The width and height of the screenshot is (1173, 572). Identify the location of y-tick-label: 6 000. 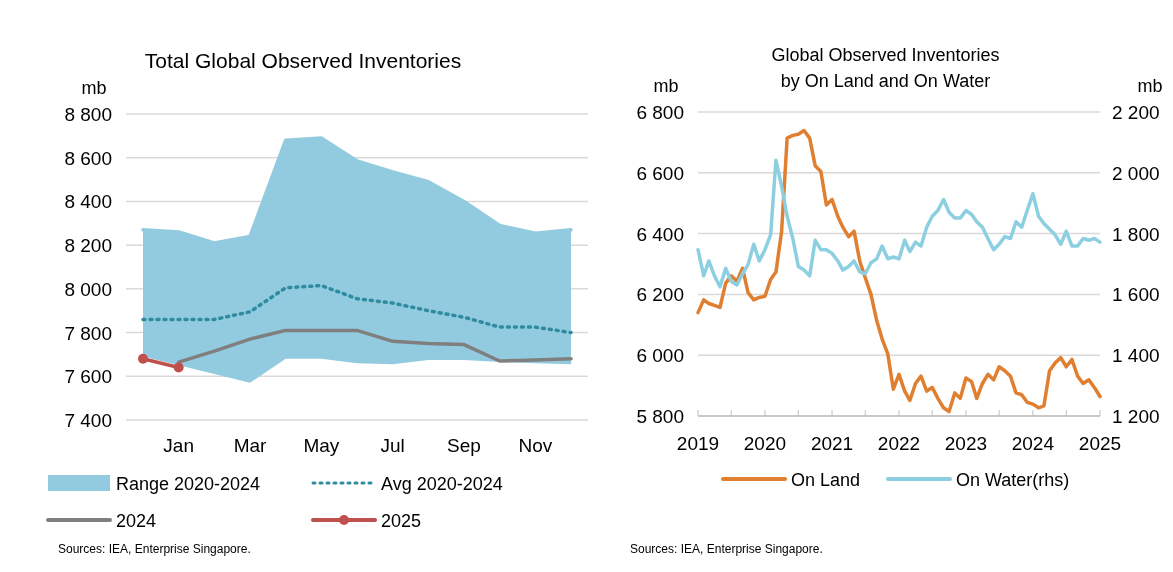
(660, 356).